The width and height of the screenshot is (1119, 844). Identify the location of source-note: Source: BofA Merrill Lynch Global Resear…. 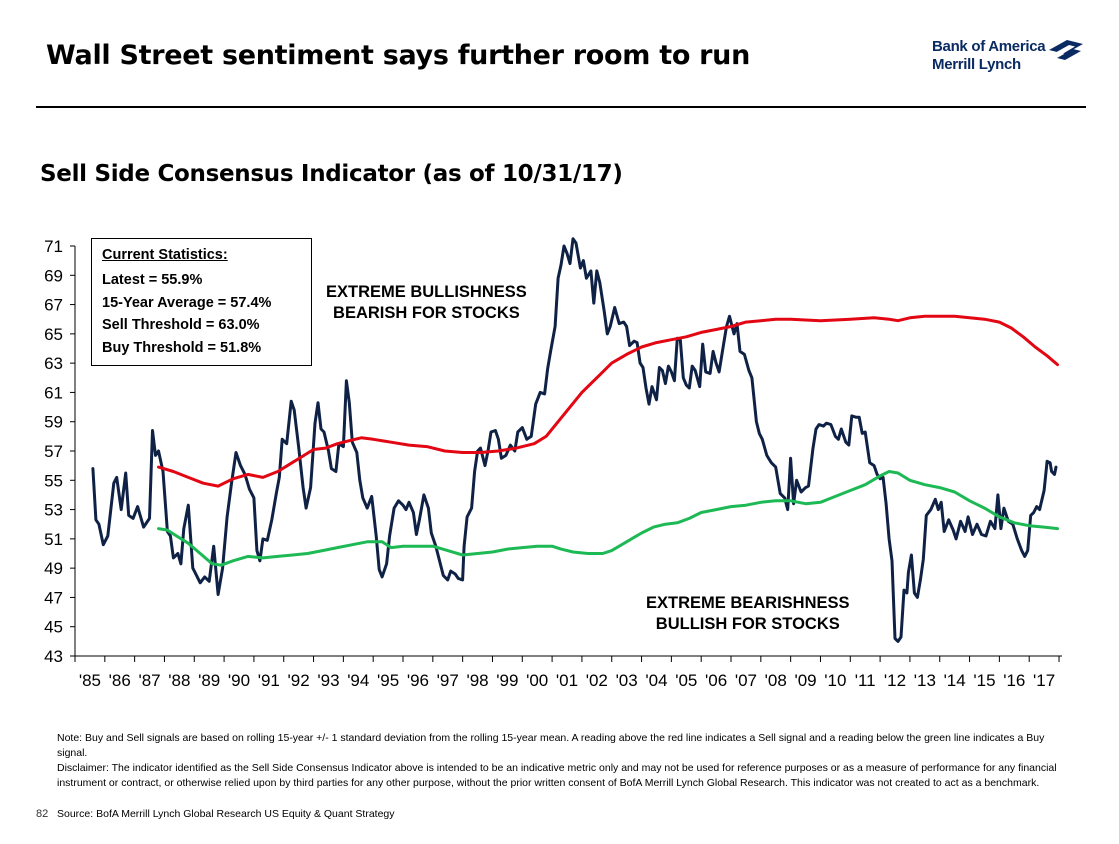
(226, 814).